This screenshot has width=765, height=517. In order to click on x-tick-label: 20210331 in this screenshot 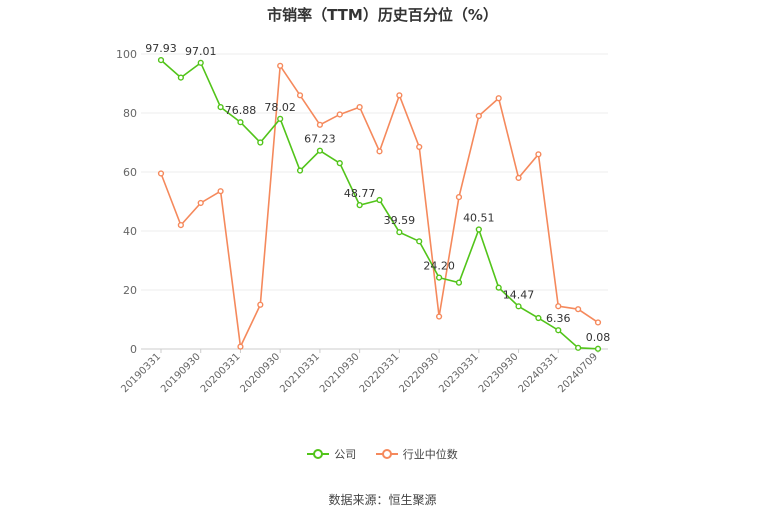, I will do `click(300, 373)`.